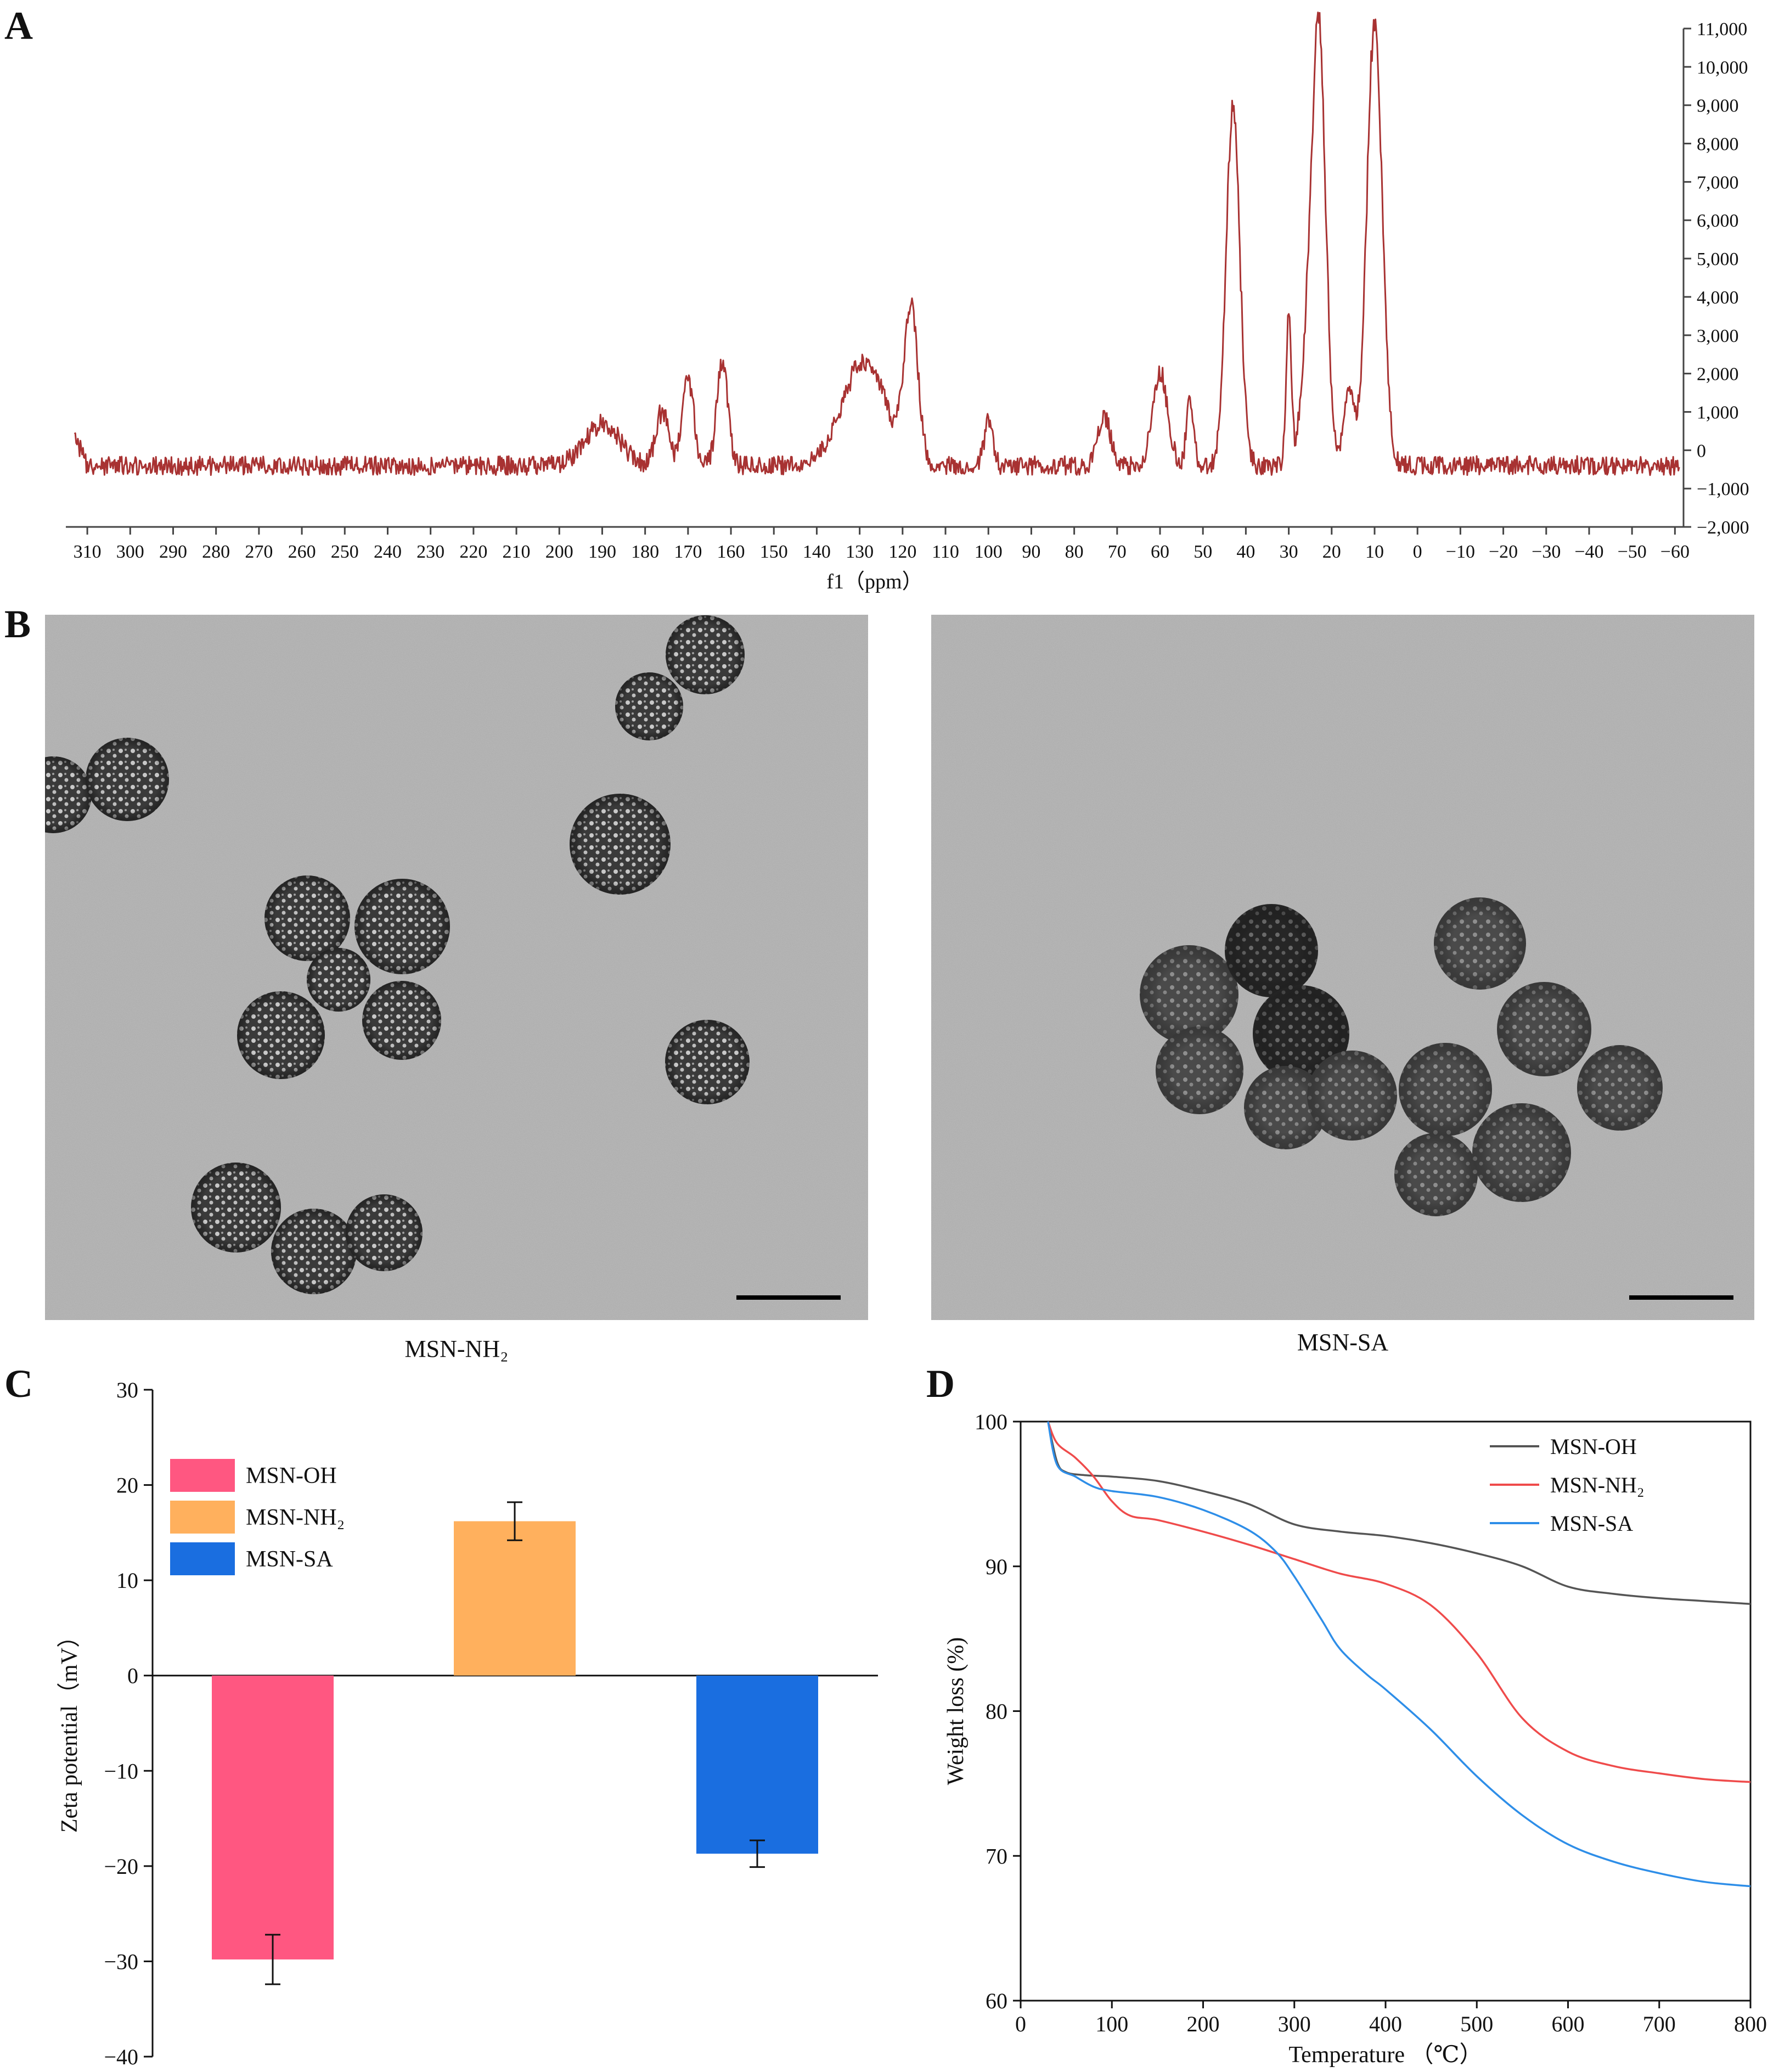 The height and width of the screenshot is (2072, 1779). What do you see at coordinates (1568, 2024) in the screenshot?
I see `x-tick-label: 600` at bounding box center [1568, 2024].